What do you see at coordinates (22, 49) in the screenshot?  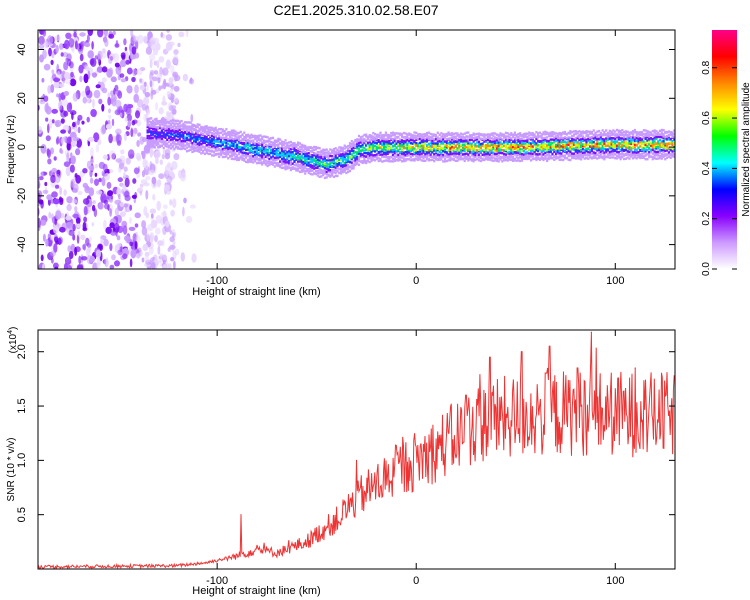 I see `y-tick-label: 40` at bounding box center [22, 49].